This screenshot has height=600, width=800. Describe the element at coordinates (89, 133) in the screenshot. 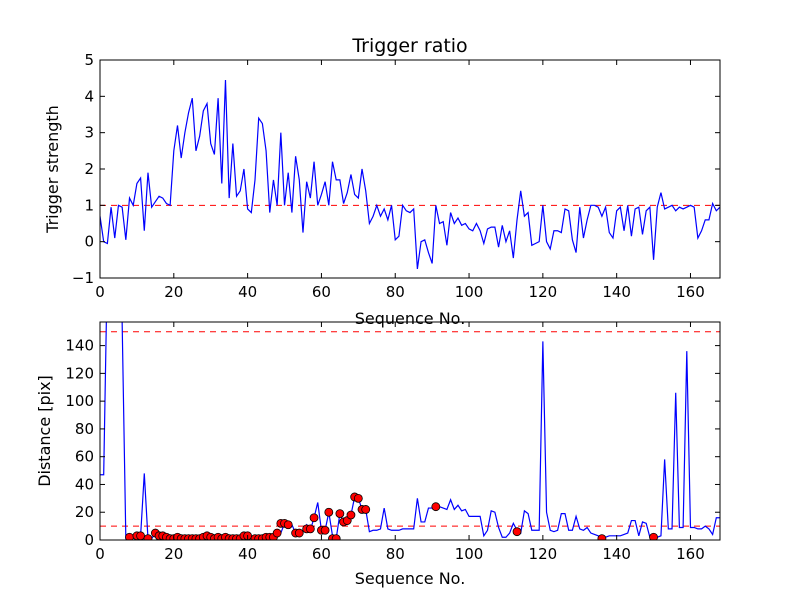

I see `trigger-y-tick-label: 3` at that location.